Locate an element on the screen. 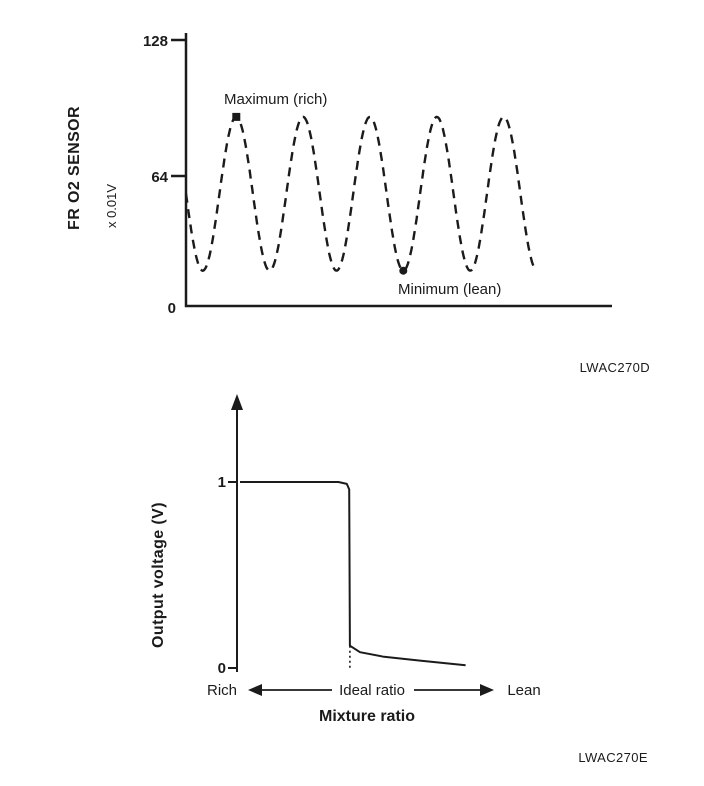 This screenshot has width=704, height=786. y-axis-arrow-icon is located at coordinates (237, 402).